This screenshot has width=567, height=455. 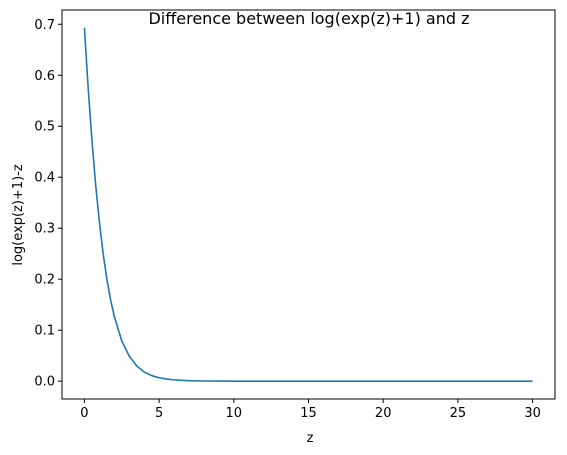 I want to click on y-tick-label: 0.2, so click(x=44, y=280).